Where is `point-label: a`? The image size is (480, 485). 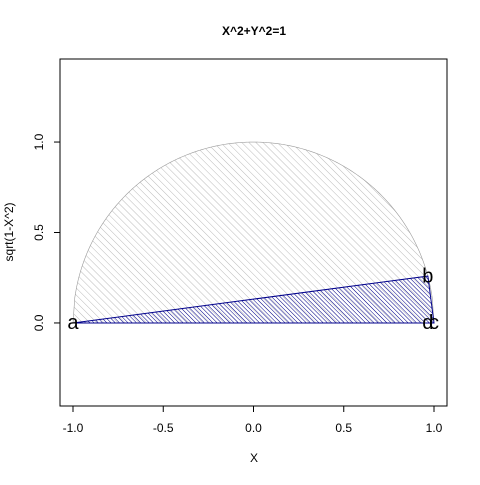 point-label: a is located at coordinates (73, 323).